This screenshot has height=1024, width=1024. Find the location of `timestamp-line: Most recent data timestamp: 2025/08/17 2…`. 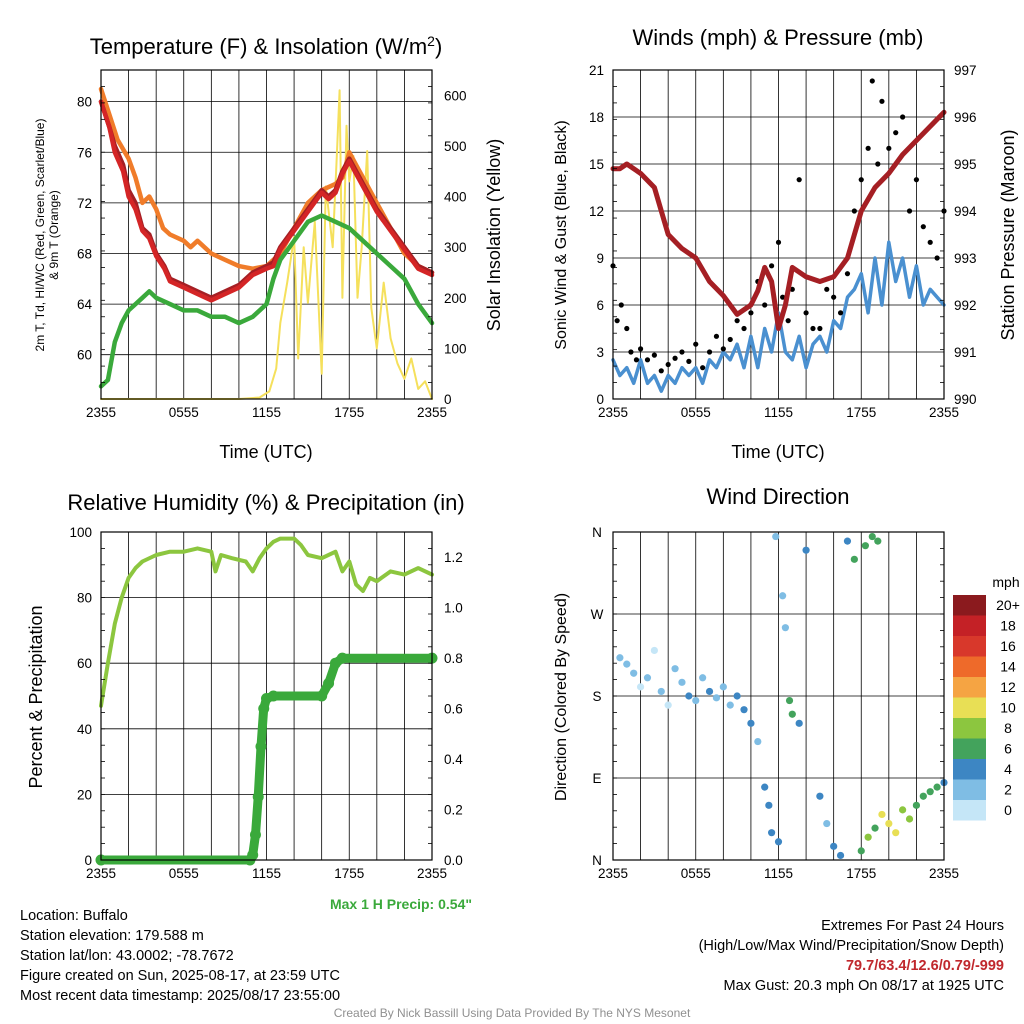

timestamp-line: Most recent data timestamp: 2025/08/17 2… is located at coordinates (180, 996).